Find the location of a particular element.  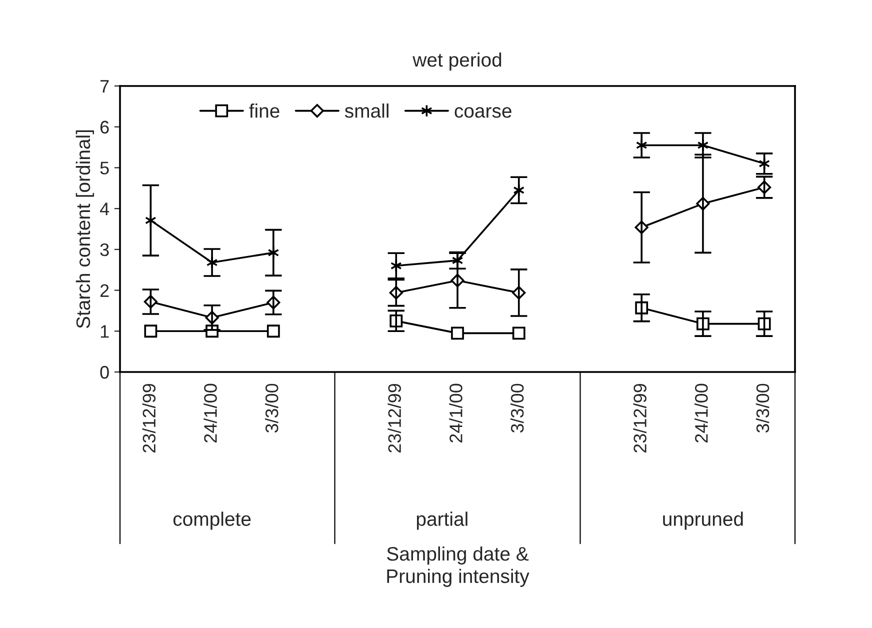

y-tick-label: 1 is located at coordinates (104, 331).